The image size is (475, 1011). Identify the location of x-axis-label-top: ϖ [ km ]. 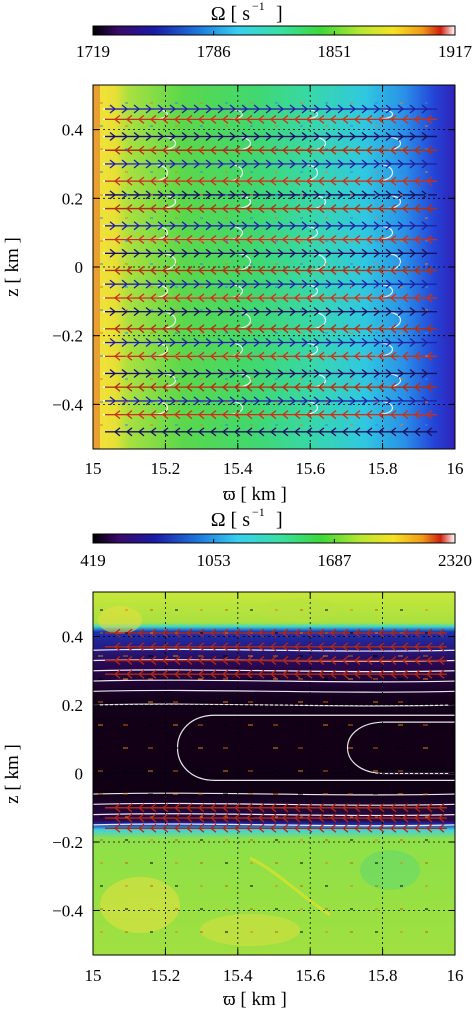
(255, 494).